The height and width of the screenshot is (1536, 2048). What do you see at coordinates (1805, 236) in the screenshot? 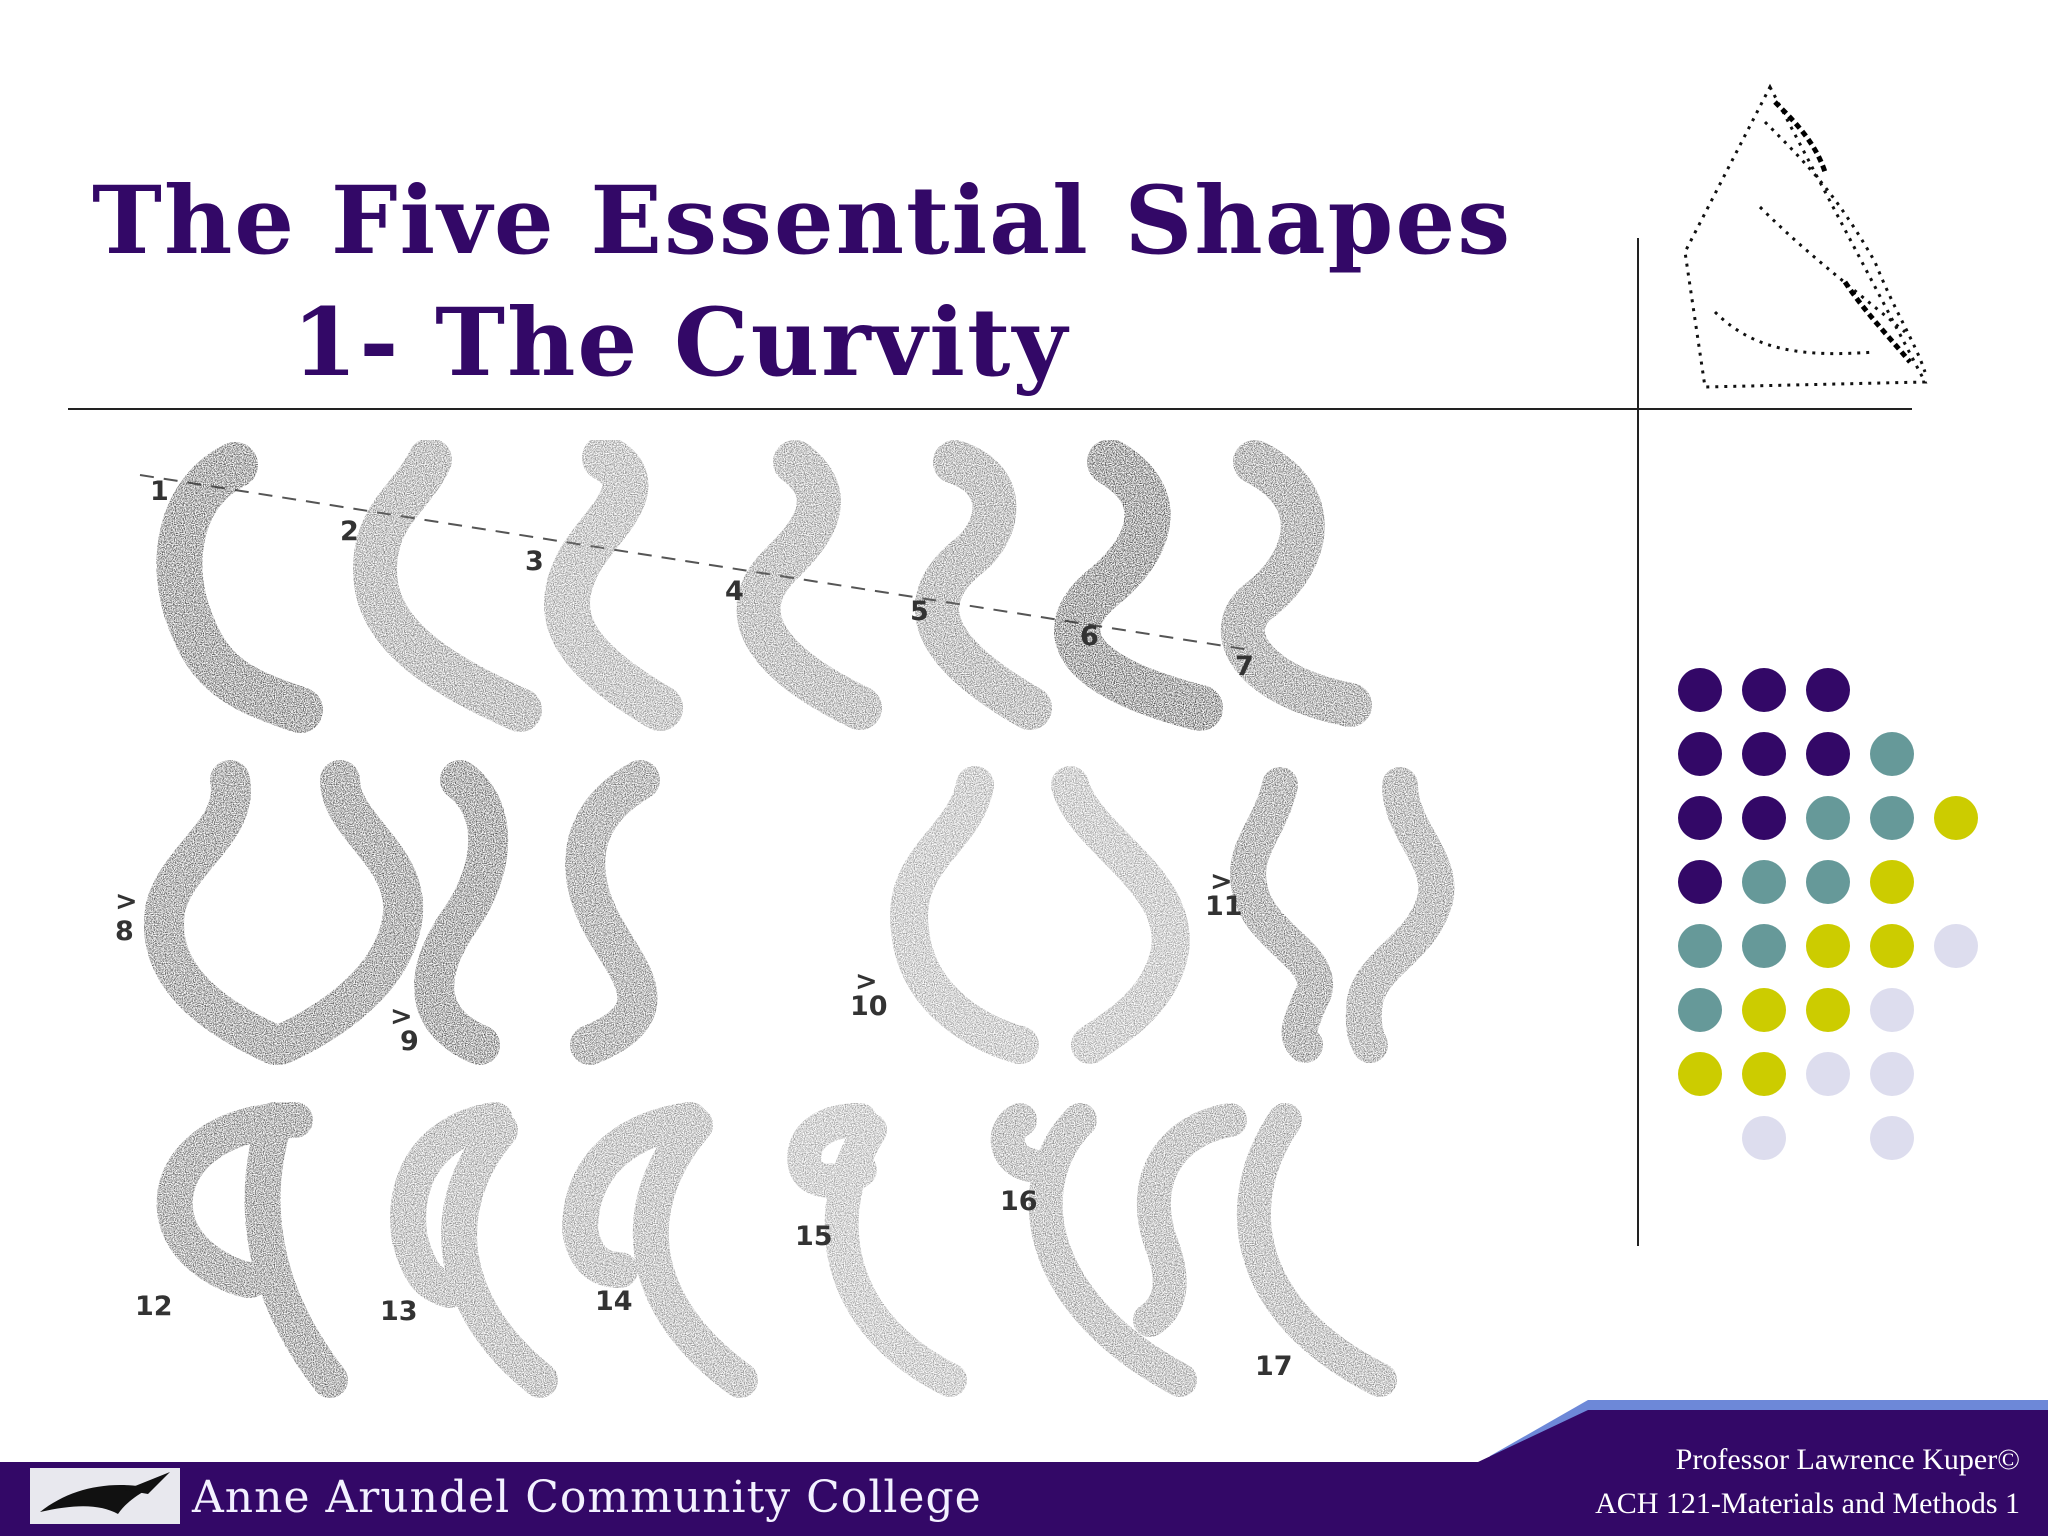
I see `corner-sketch-image` at bounding box center [1805, 236].